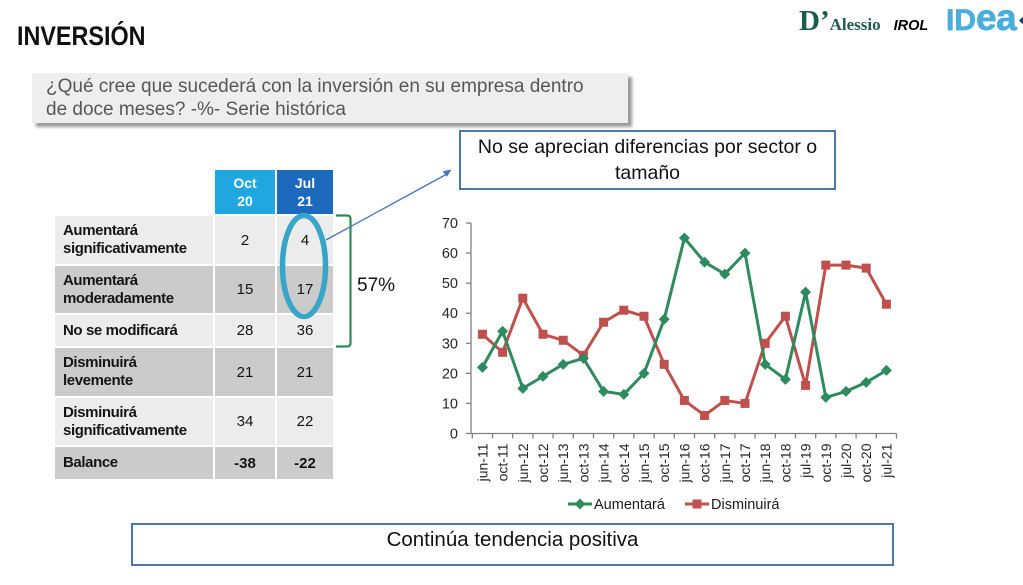  I want to click on svg-text: 30, so click(450, 344).